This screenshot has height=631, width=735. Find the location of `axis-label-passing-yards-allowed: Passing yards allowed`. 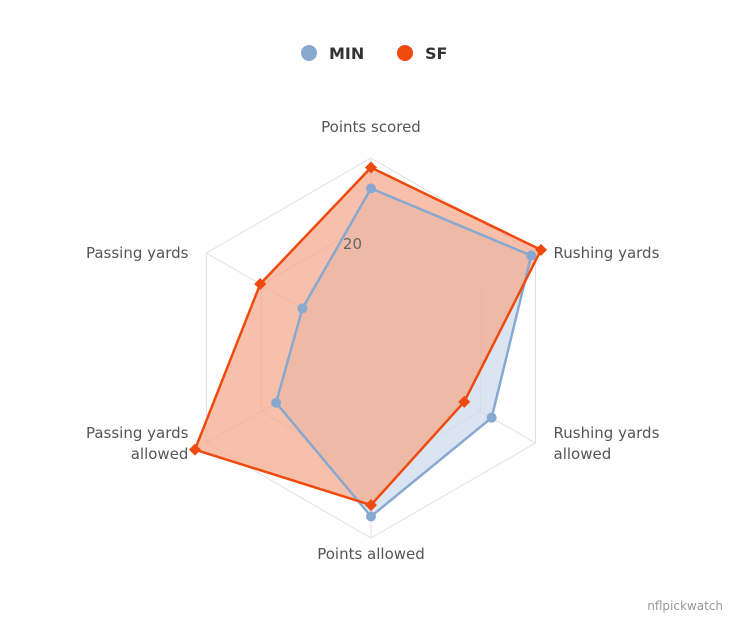

axis-label-passing-yards-allowed: Passing yards allowed is located at coordinates (137, 443).